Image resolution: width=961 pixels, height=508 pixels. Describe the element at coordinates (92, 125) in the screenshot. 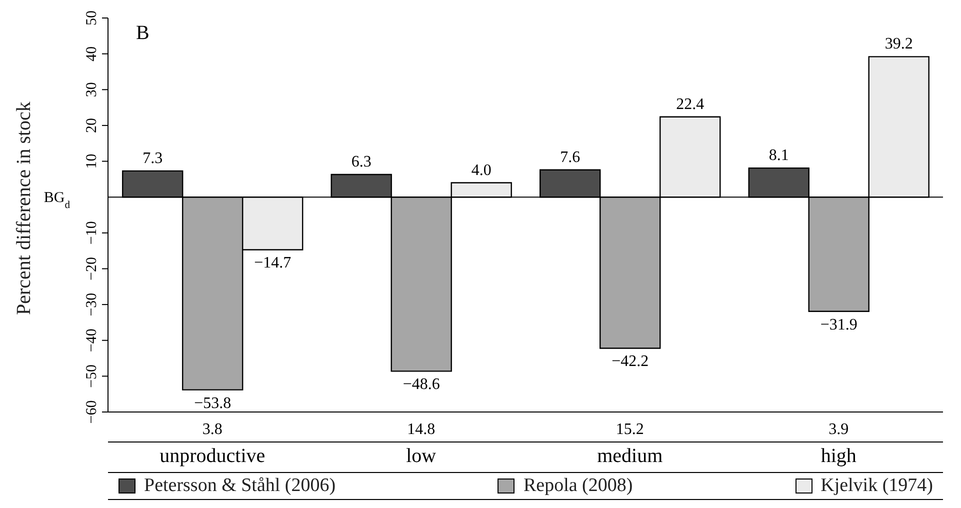

I see `y-tick-label: 20` at that location.